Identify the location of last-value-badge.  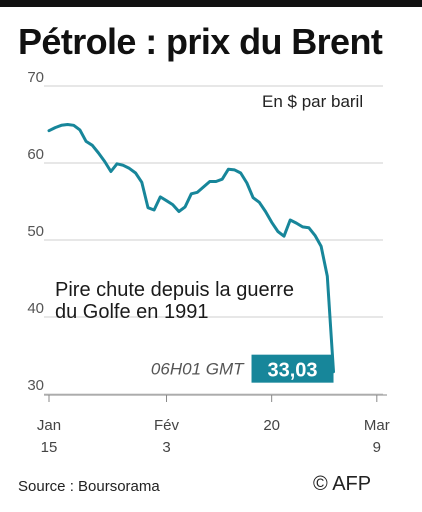
(292, 368).